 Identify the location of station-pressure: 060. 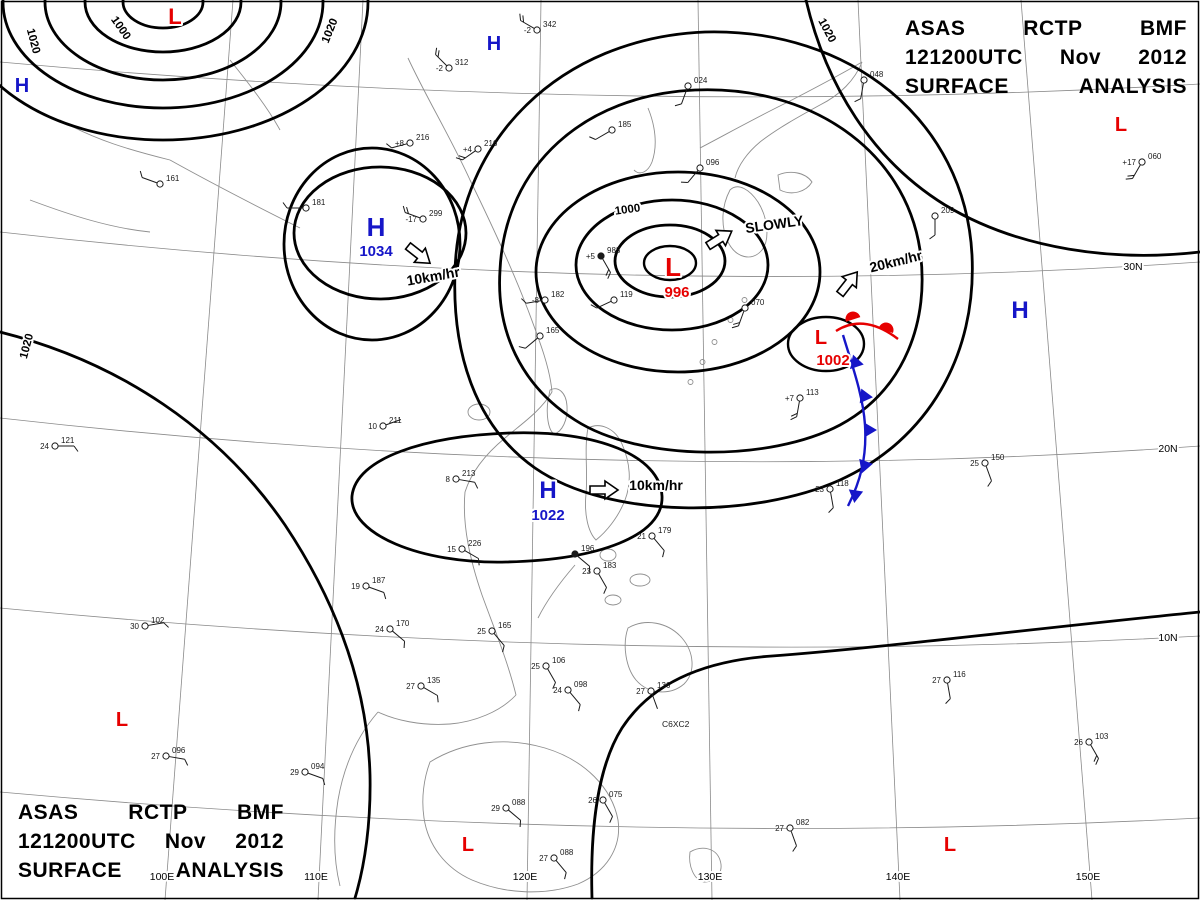
(1155, 156).